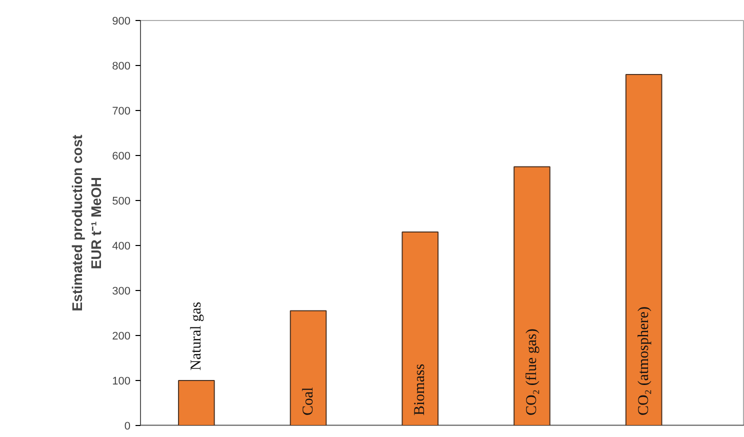 The height and width of the screenshot is (437, 744). What do you see at coordinates (644, 361) in the screenshot?
I see `x-tick-label: CO₂ (atmosphere)` at bounding box center [644, 361].